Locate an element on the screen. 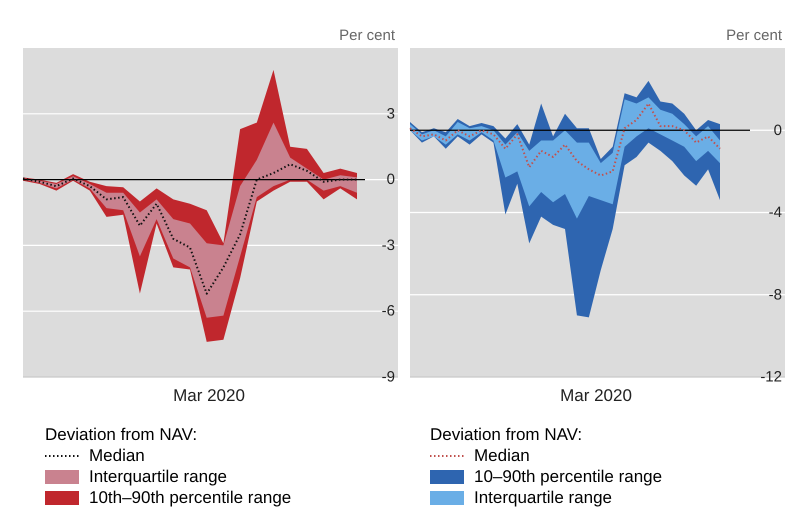 The image size is (788, 523). legend-label: 10–90th percentile range is located at coordinates (568, 476).